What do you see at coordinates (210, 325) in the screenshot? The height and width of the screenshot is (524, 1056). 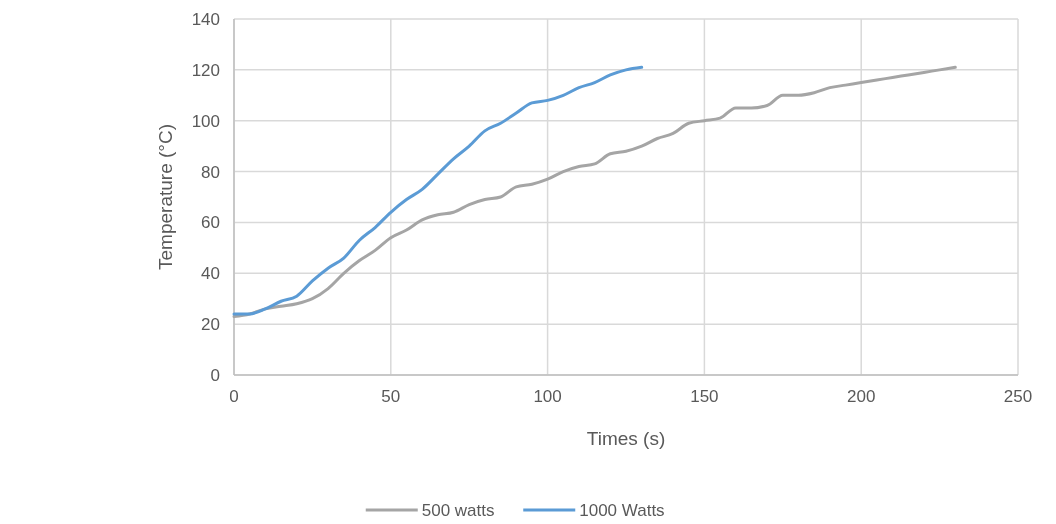 I see `y-tick-label: 20` at bounding box center [210, 325].